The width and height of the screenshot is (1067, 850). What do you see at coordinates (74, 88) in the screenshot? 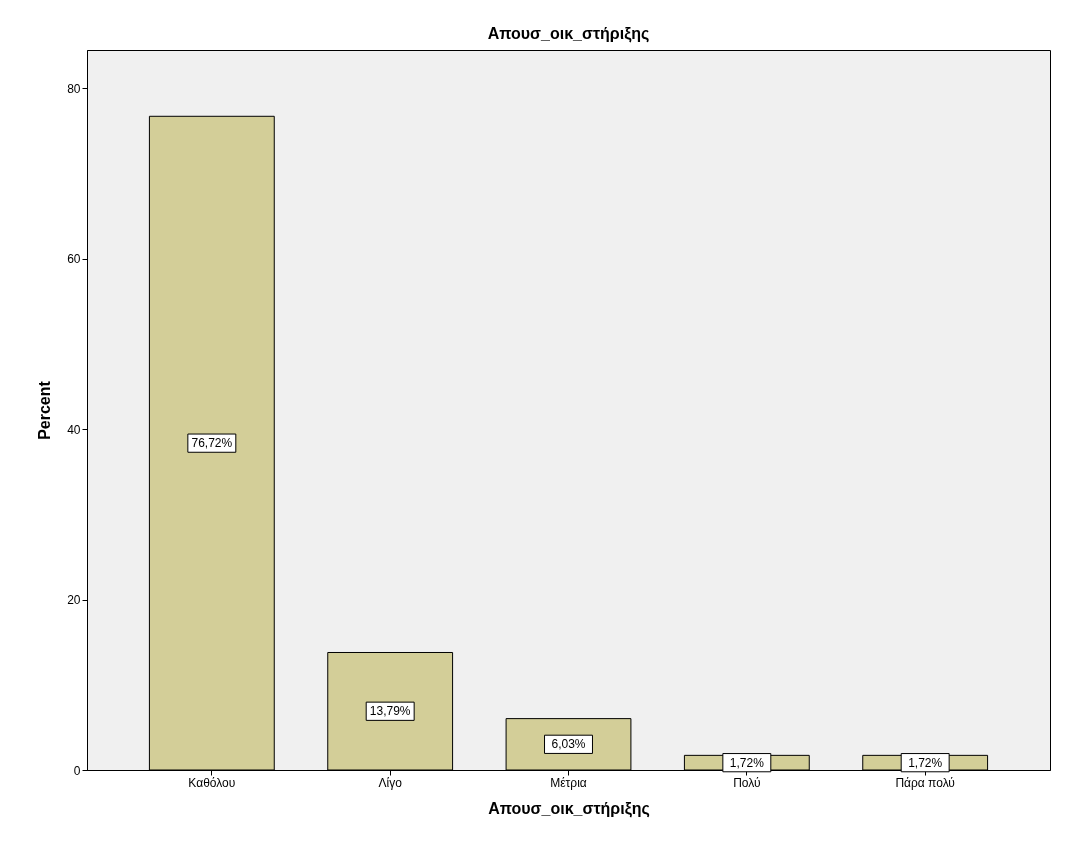
I see `y-tick-label: 80` at bounding box center [74, 88].